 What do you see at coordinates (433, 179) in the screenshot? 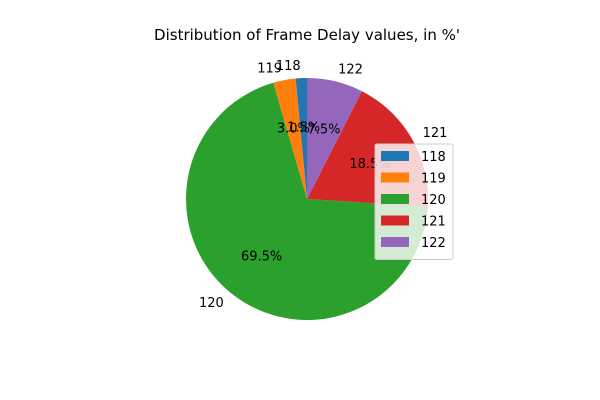
I see `legend-entry-119: 119` at bounding box center [433, 179].